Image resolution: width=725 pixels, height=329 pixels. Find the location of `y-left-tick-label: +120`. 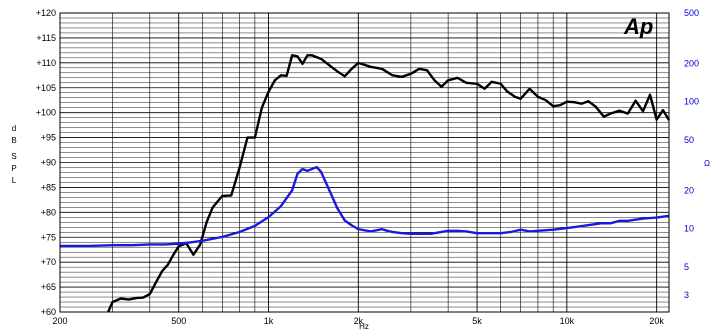

y-left-tick-label: +120 is located at coordinates (46, 13).